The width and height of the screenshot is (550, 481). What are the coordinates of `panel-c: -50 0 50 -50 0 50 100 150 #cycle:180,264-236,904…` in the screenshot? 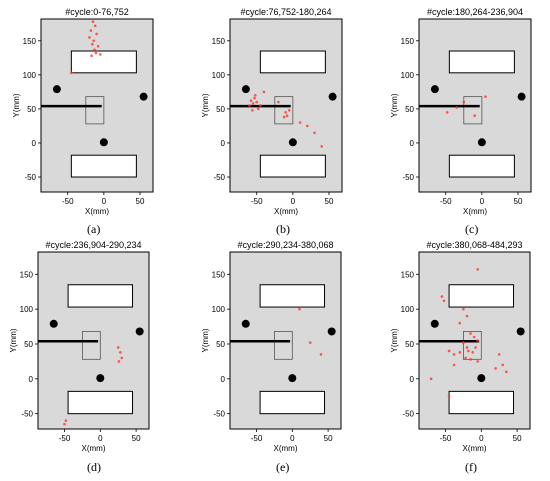 It's located at (461, 111).